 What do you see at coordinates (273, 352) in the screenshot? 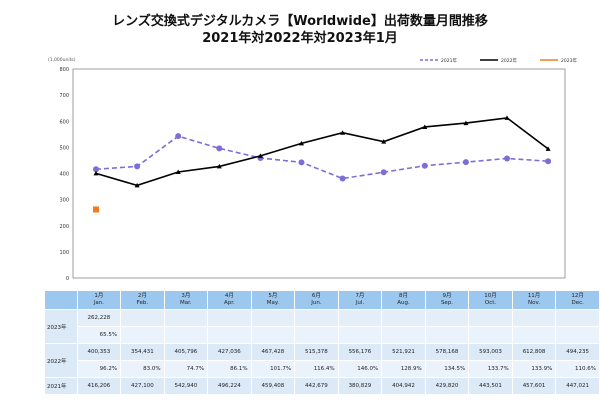
I see `value-cell: 467,428` at bounding box center [273, 352].